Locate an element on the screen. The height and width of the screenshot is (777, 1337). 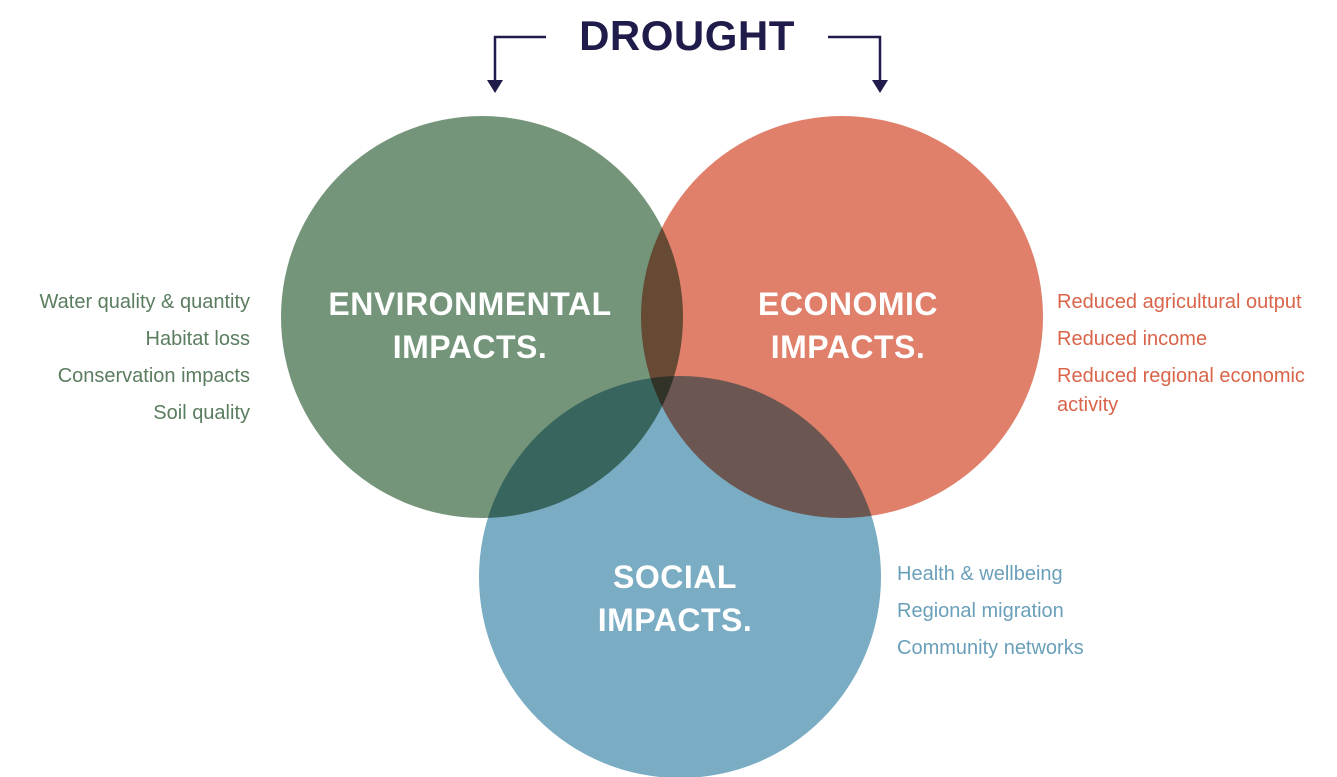
arrows is located at coordinates (687, 59).